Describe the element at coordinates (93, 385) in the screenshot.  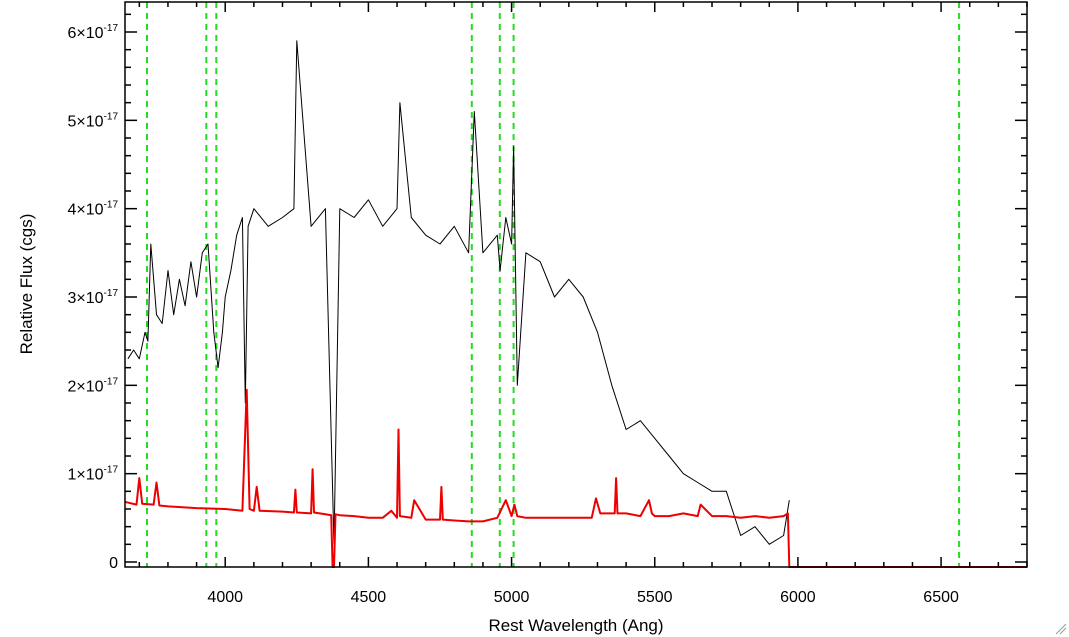
I see `y-tick-label: 2×10⁻¹⁷` at that location.